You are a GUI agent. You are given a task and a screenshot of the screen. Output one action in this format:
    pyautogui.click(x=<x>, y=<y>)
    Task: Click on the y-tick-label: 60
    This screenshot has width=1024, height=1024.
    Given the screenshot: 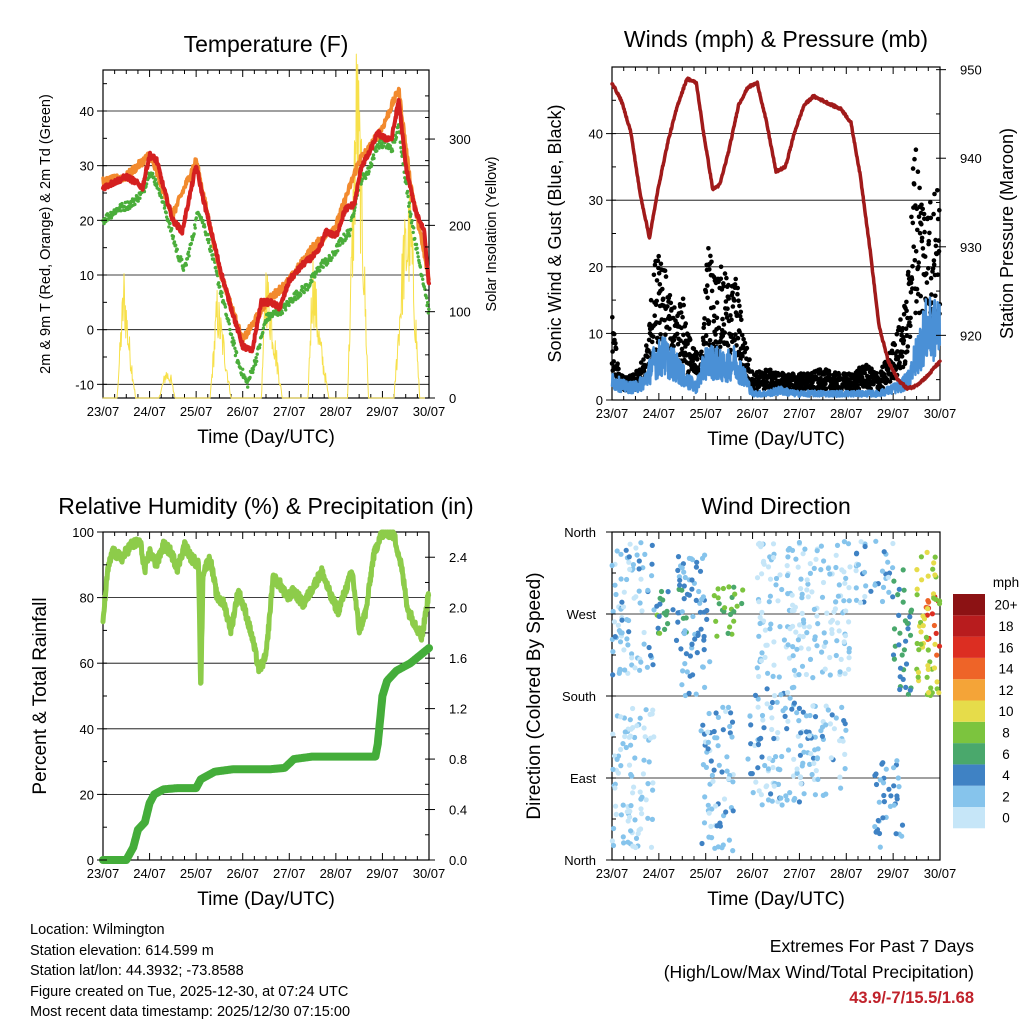 What is the action you would take?
    pyautogui.click(x=87, y=663)
    